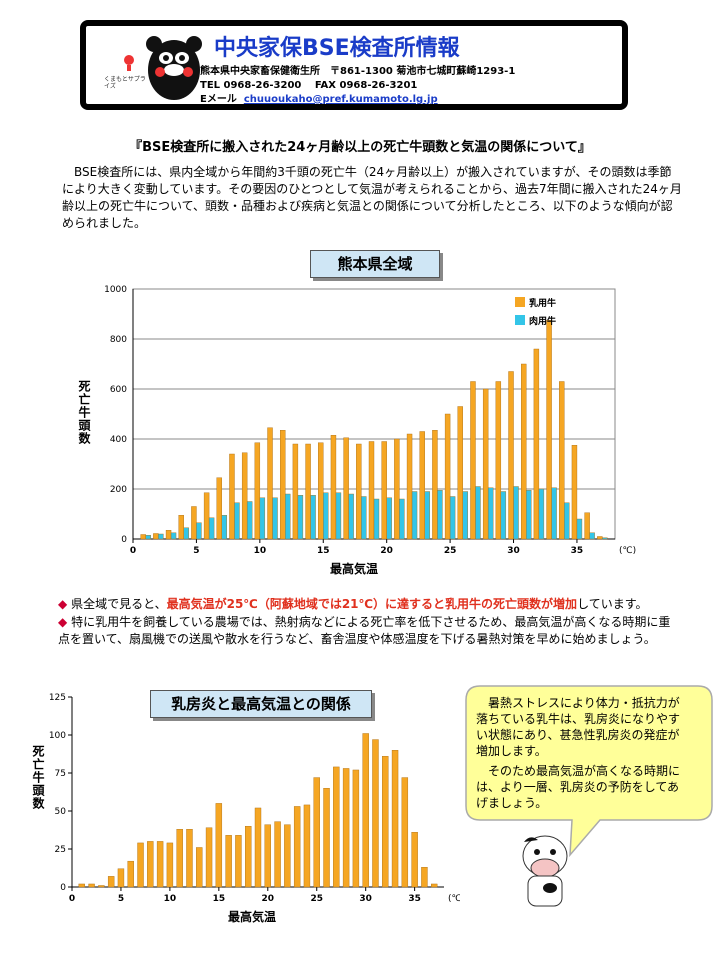  I want to click on y-tick-label: 0, so click(124, 540).